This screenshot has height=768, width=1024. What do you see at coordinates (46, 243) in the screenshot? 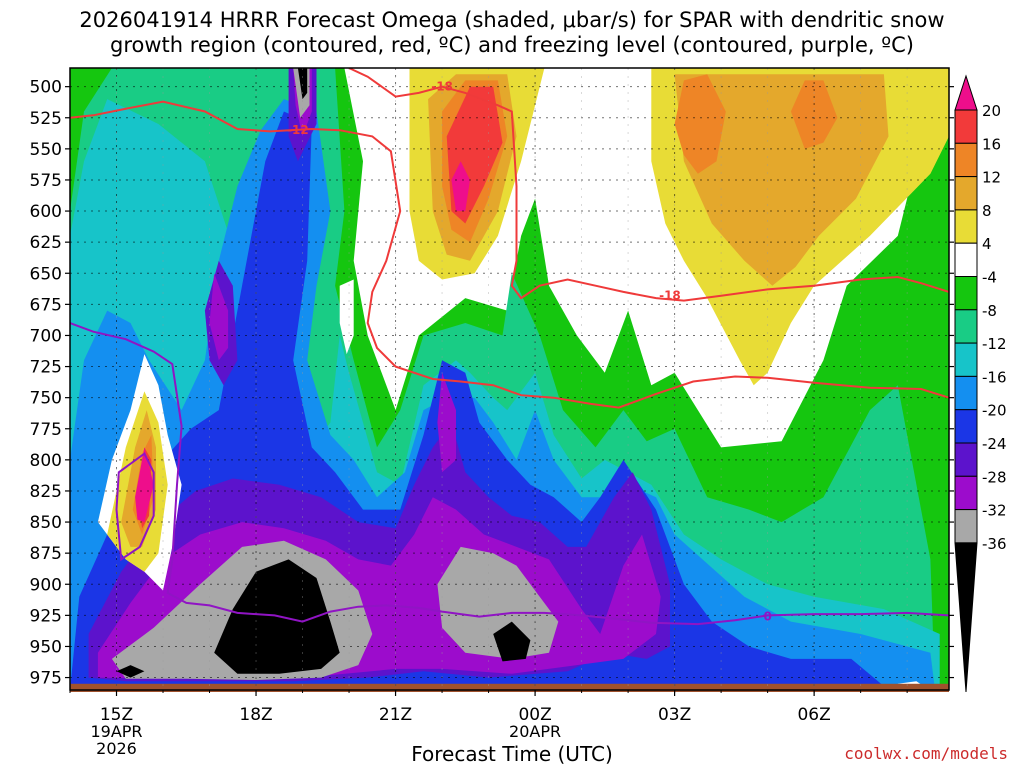
I see `y-tick-label-625: 625` at bounding box center [46, 243].